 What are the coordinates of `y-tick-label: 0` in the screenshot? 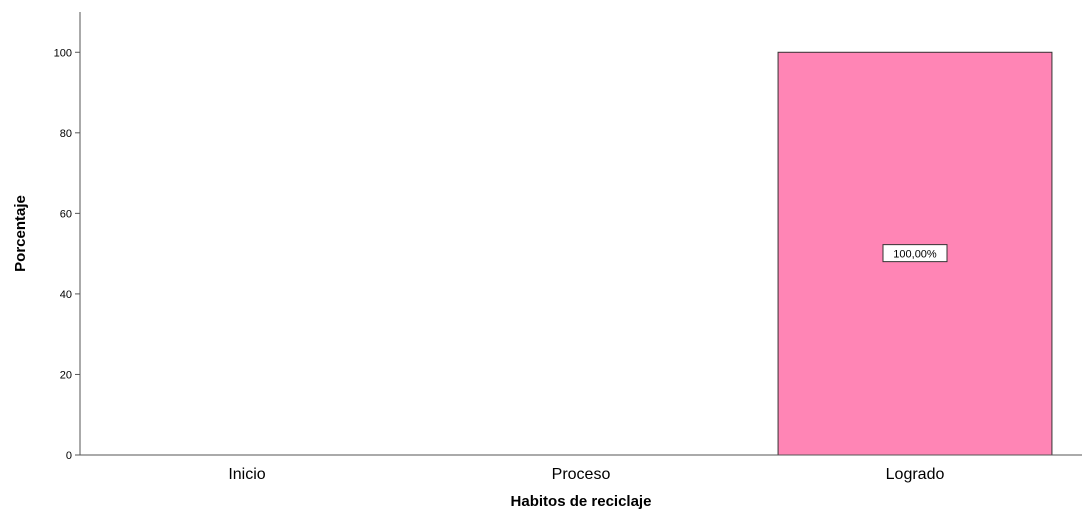 It's located at (69, 456).